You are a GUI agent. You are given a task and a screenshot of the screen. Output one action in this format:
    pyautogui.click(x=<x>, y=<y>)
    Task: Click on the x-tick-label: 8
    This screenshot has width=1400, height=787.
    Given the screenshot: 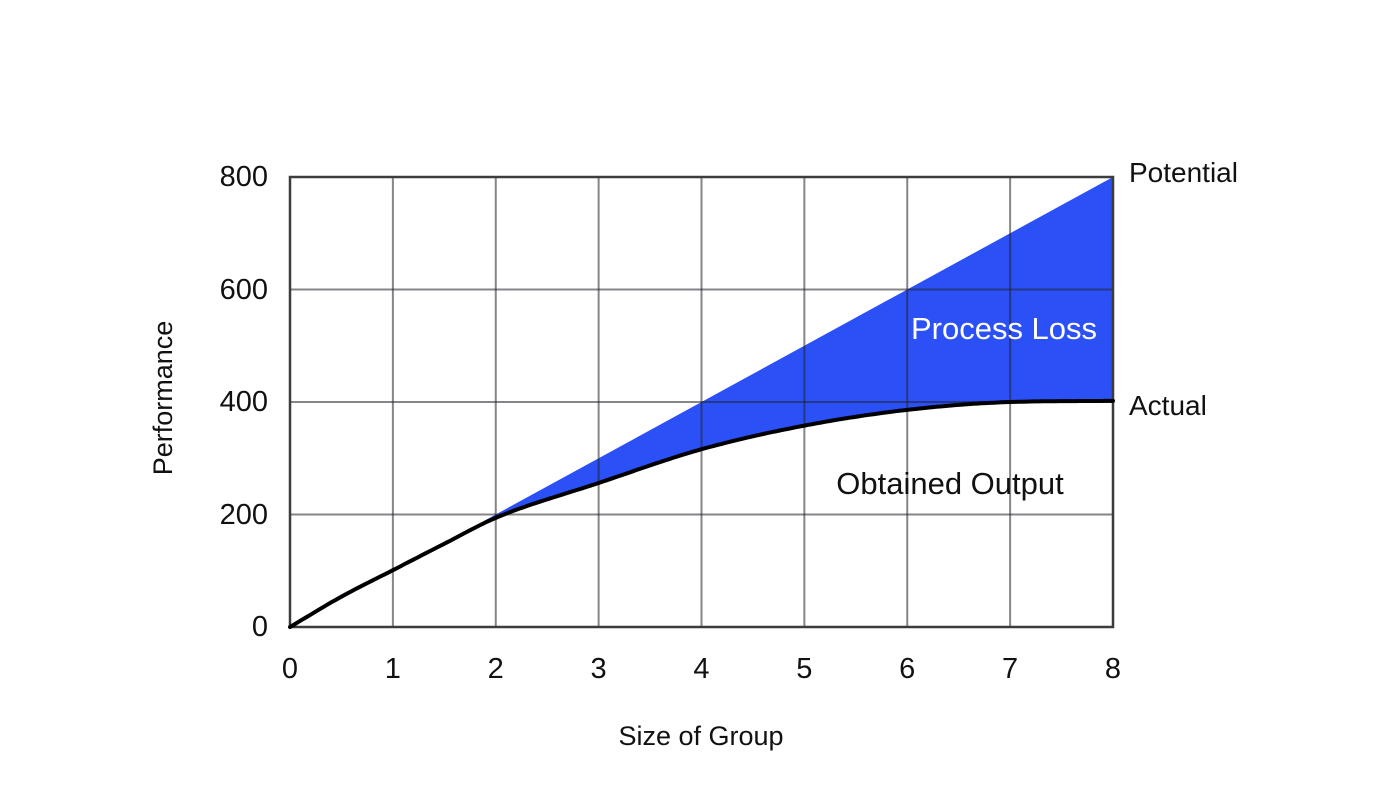 What is the action you would take?
    pyautogui.click(x=1113, y=669)
    